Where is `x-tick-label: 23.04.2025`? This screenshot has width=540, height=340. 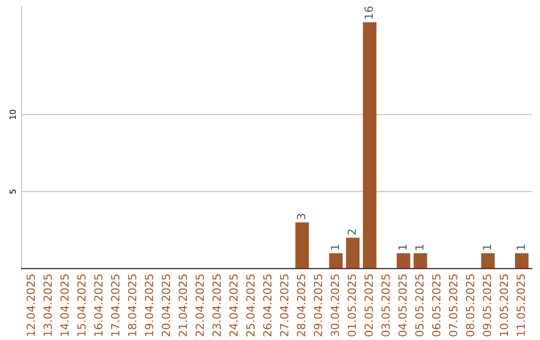
x-tick-label: 23.04.2025 is located at coordinates (216, 305).